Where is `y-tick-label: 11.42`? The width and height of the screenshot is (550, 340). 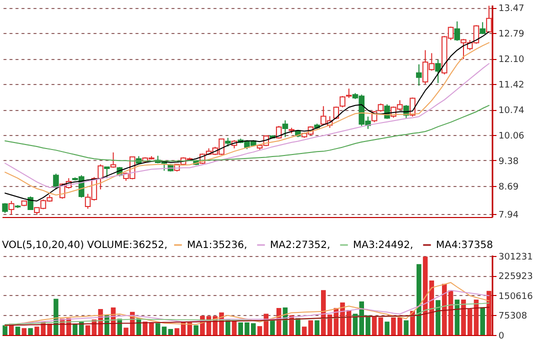 y-tick-label: 11.42 is located at coordinates (511, 85).